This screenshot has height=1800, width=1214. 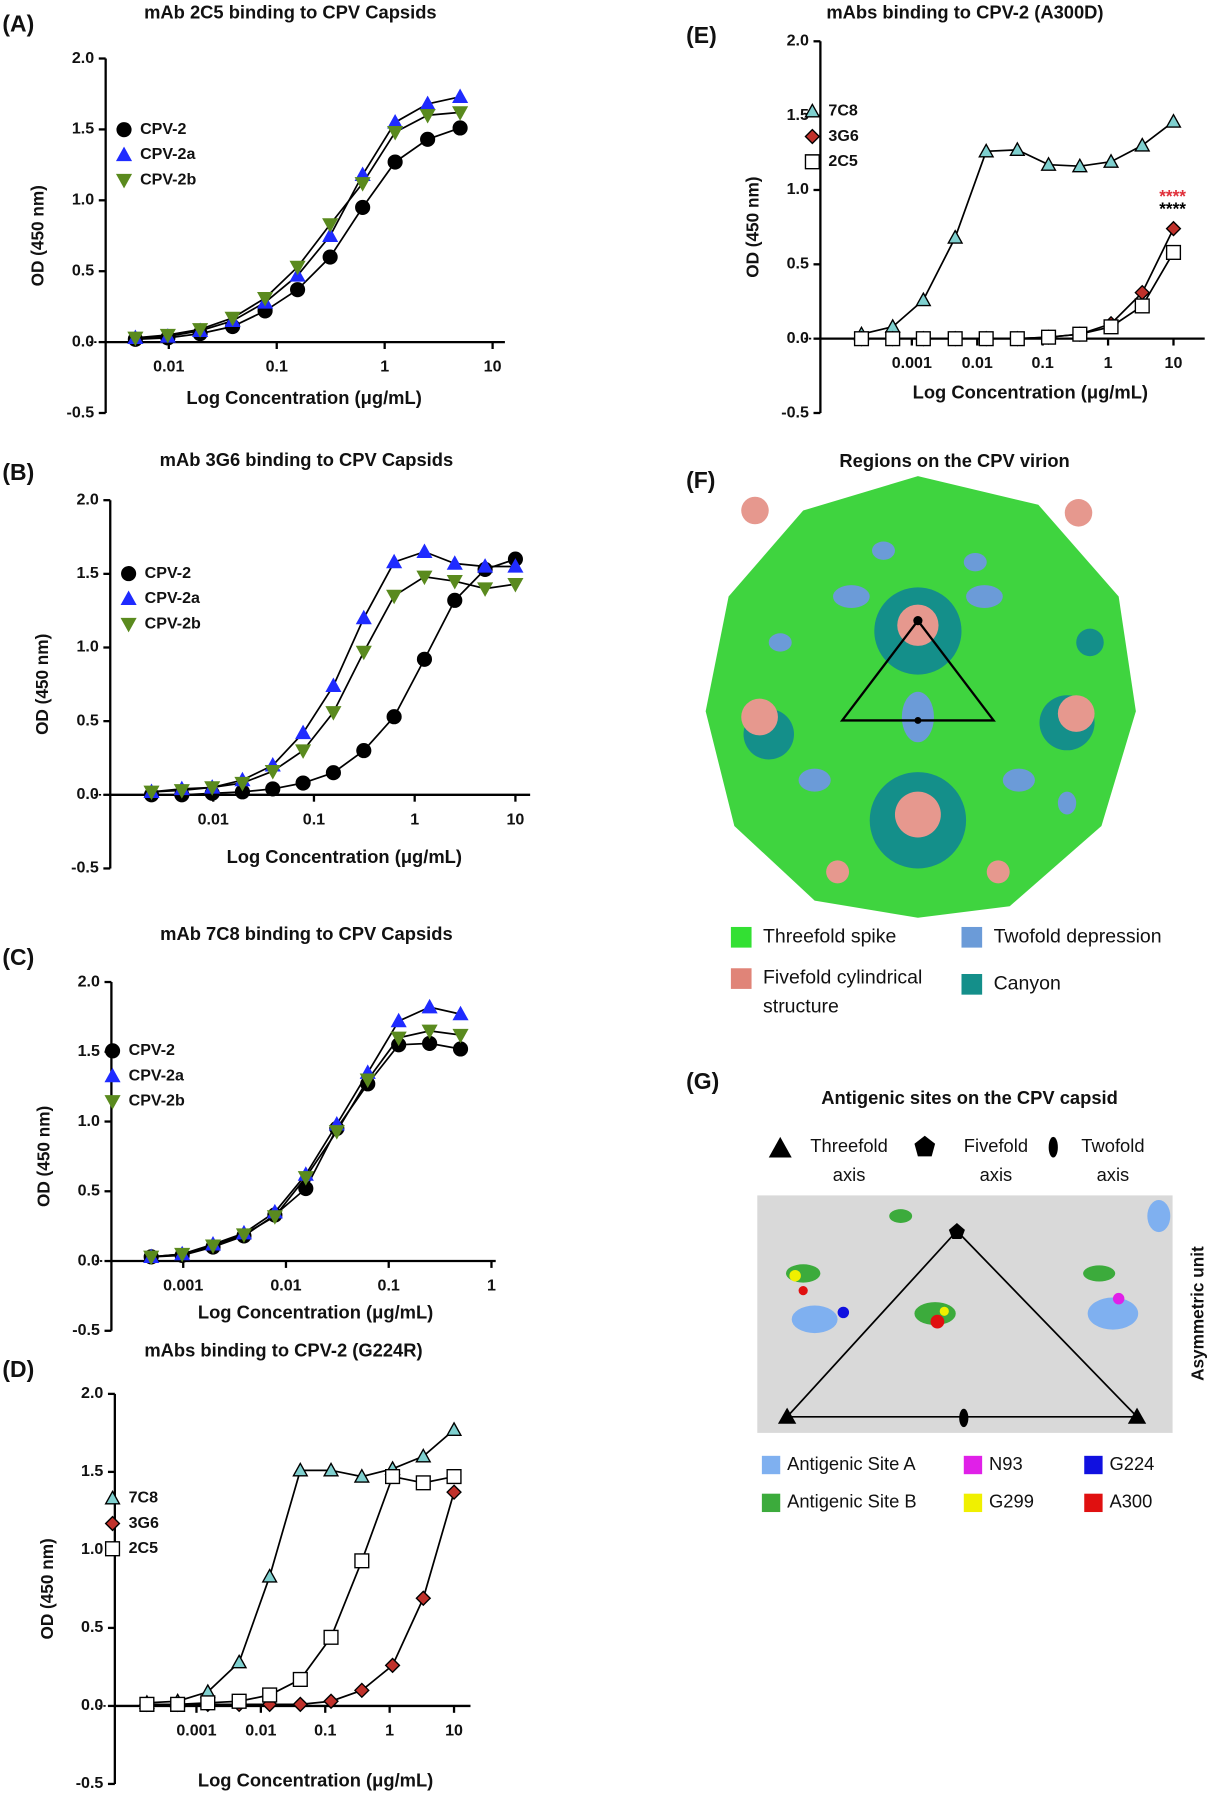 I want to click on side-label: Asymmetric unit, so click(x=1198, y=1313).